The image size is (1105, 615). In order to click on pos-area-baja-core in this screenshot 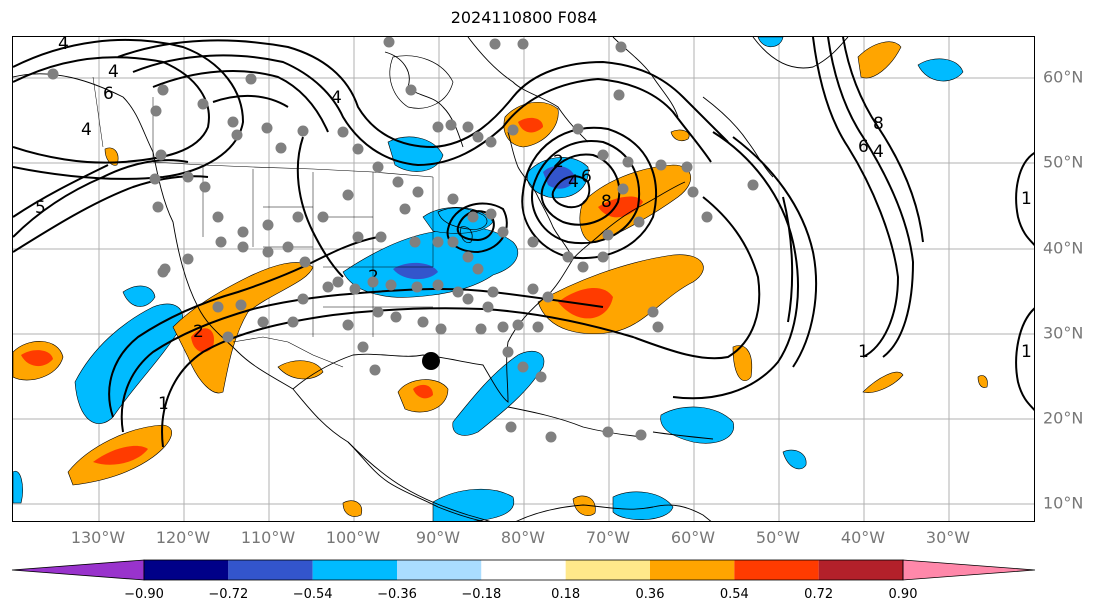, I will do `click(202, 340)`.